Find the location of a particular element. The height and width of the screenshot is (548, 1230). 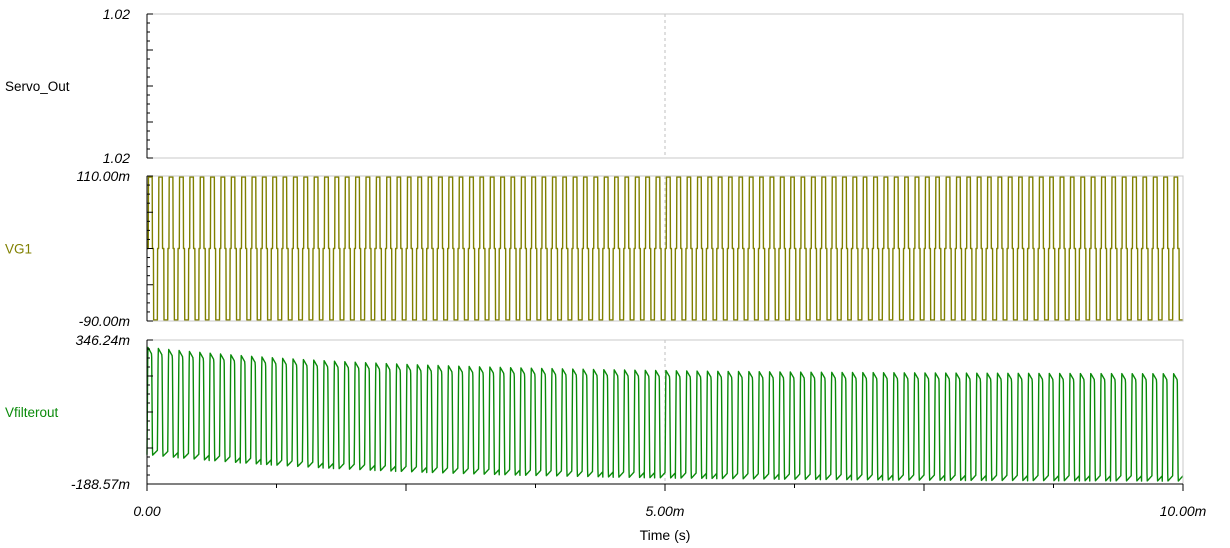

y-tick-label: 346.24m is located at coordinates (103, 340).